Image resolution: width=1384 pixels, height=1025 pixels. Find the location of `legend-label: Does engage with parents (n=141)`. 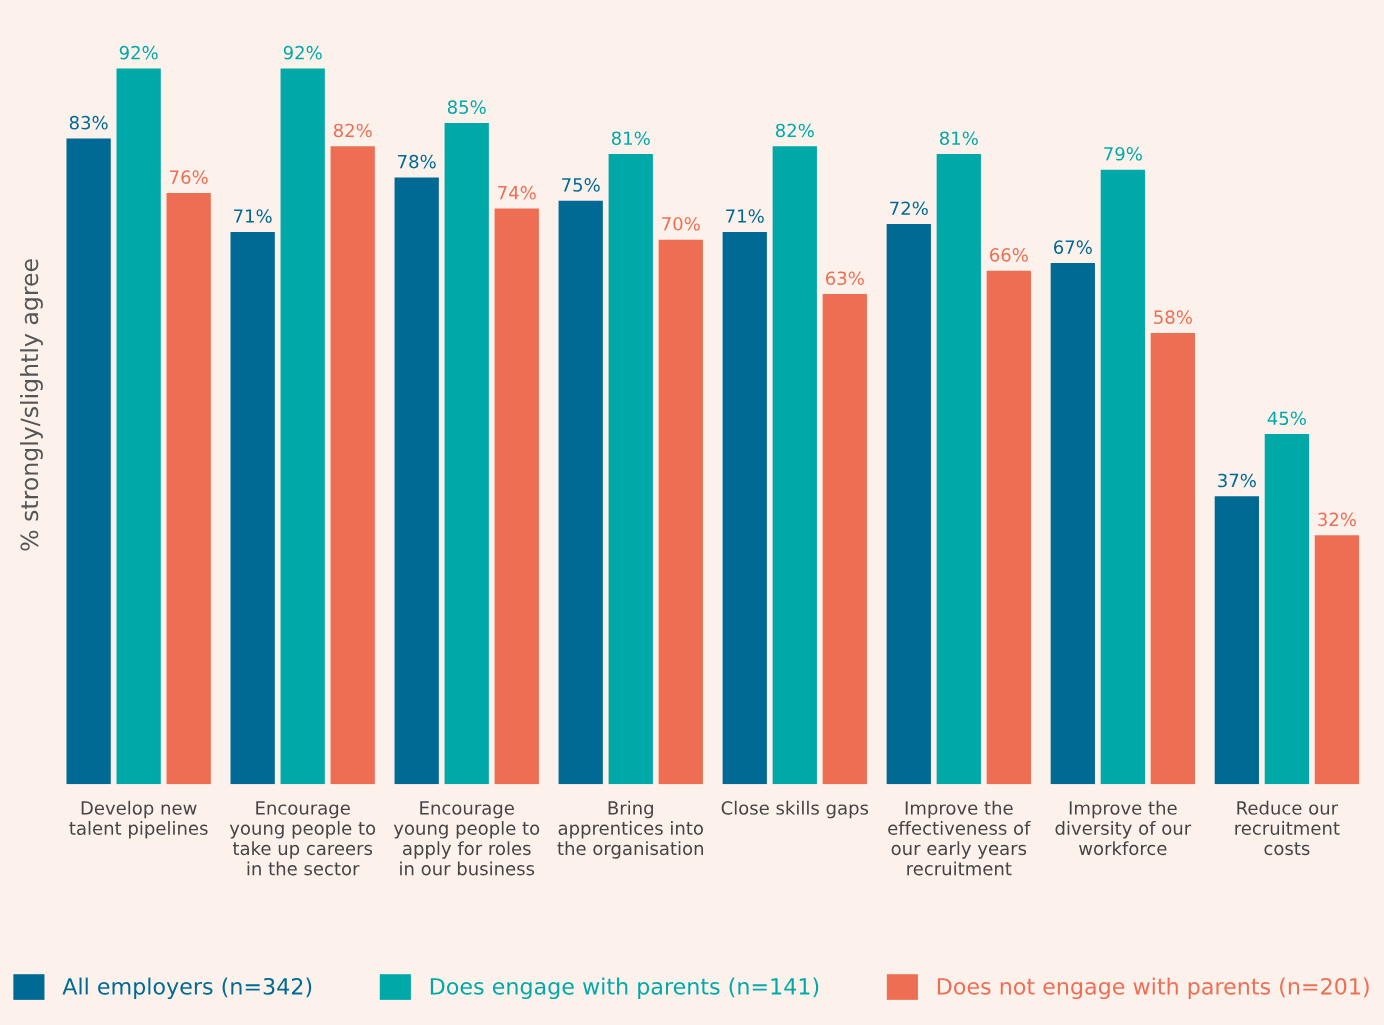

legend-label: Does engage with parents (n=141) is located at coordinates (624, 988).